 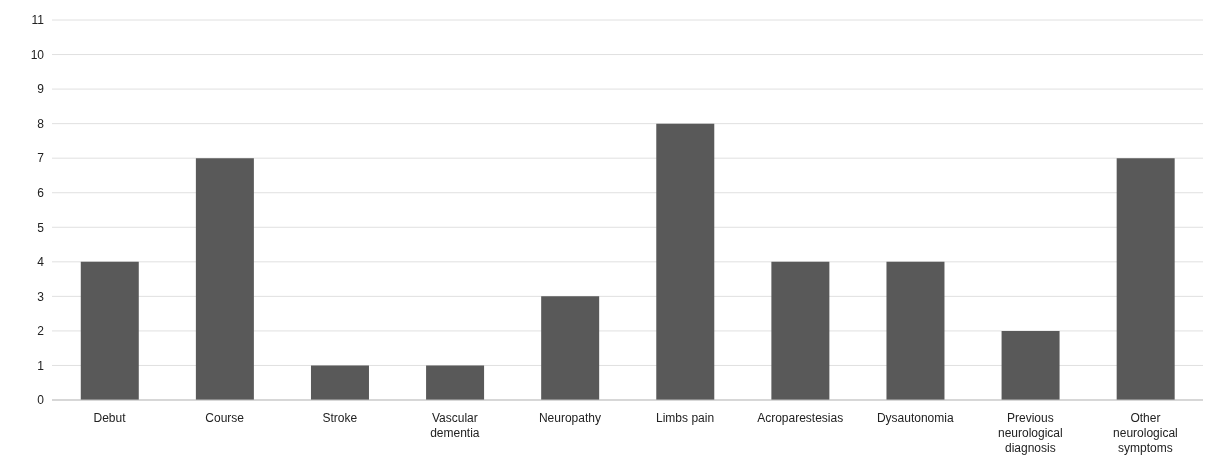 I want to click on x-tick-label: Other neurological symptoms, so click(x=1145, y=433).